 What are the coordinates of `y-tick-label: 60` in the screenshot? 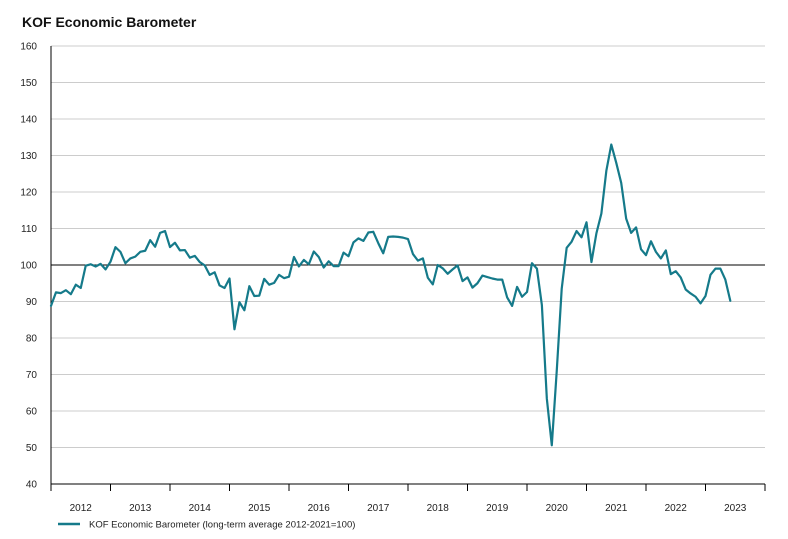 It's located at (32, 412).